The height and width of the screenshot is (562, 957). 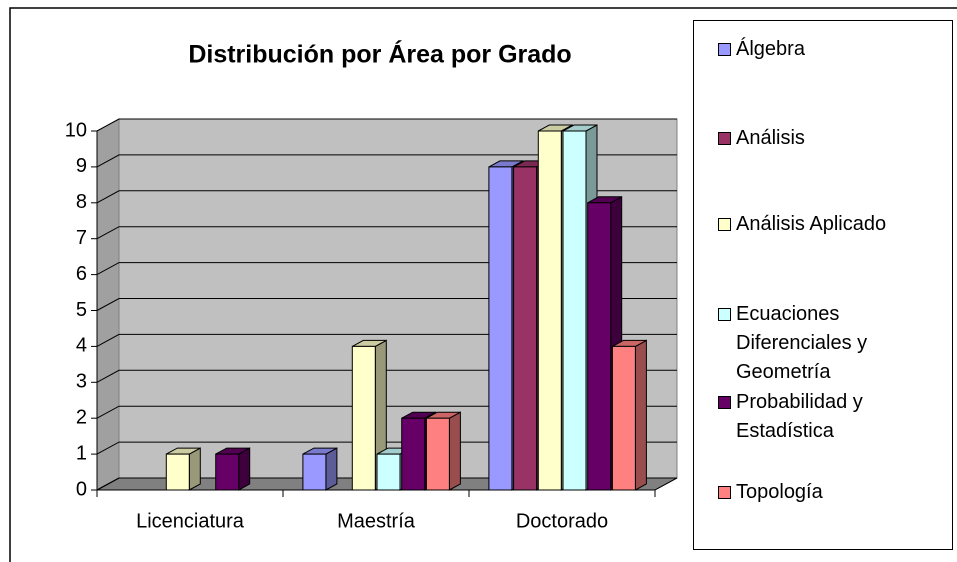 What do you see at coordinates (376, 521) in the screenshot?
I see `x-tick-label: Maestría` at bounding box center [376, 521].